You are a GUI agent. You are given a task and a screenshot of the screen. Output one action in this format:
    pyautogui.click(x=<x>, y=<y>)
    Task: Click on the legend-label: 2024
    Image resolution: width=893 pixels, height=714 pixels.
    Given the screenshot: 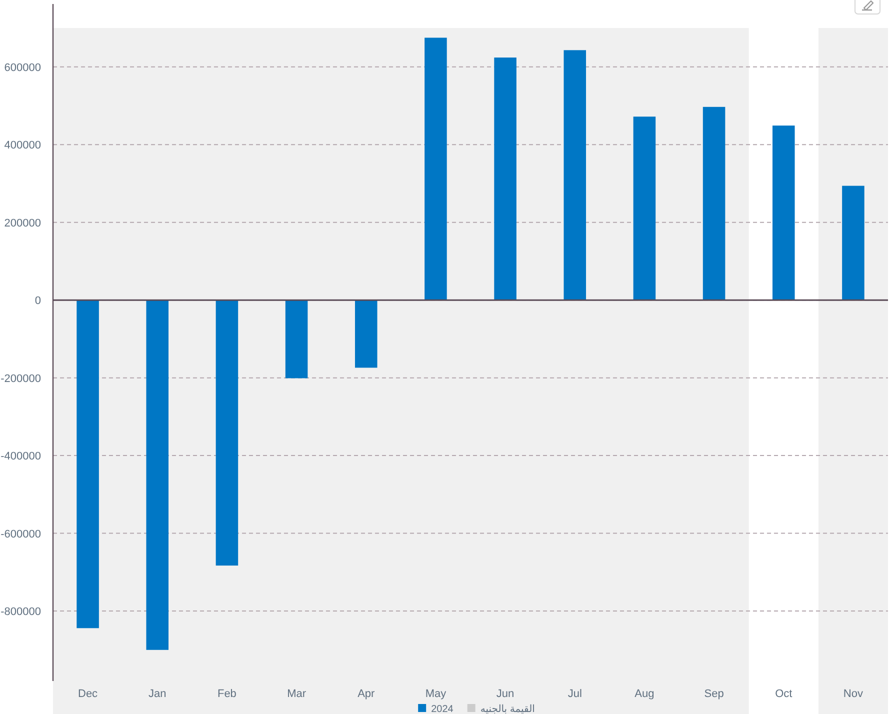 What is the action you would take?
    pyautogui.click(x=442, y=709)
    